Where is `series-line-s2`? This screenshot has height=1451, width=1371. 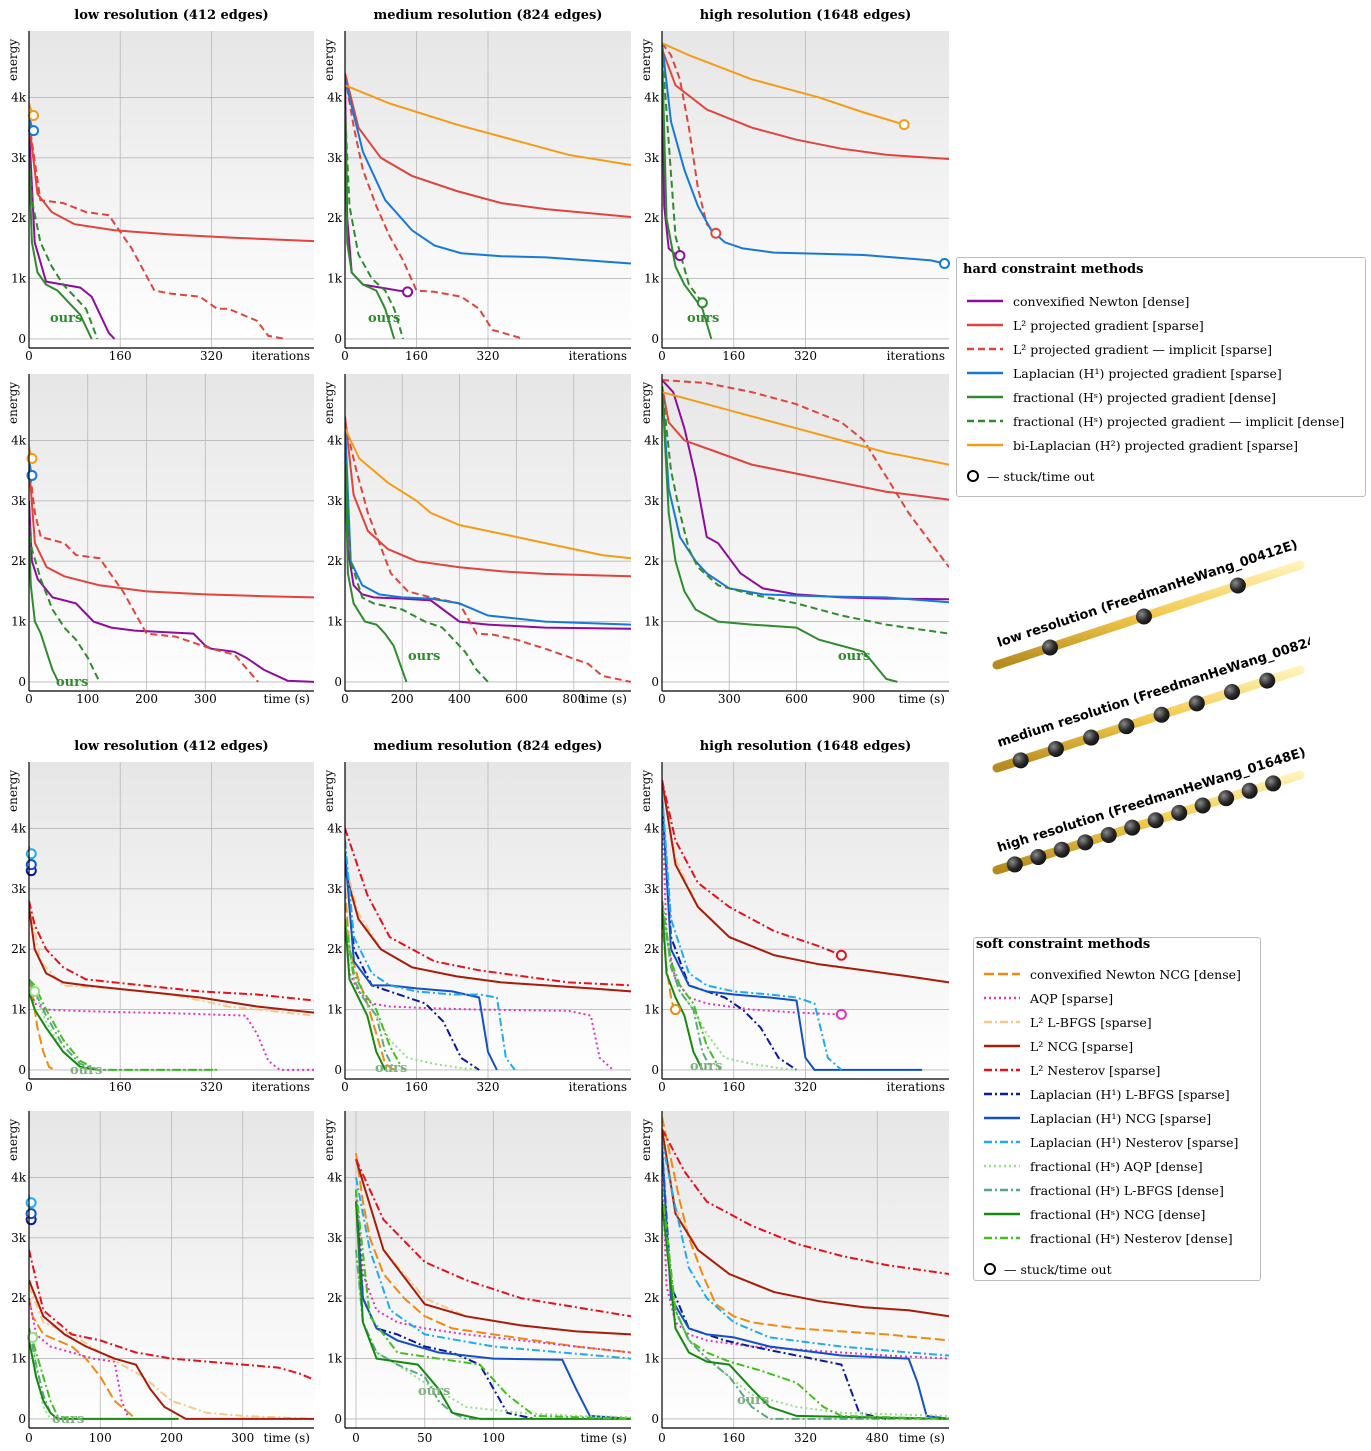 series-line-s2 is located at coordinates (171, 958).